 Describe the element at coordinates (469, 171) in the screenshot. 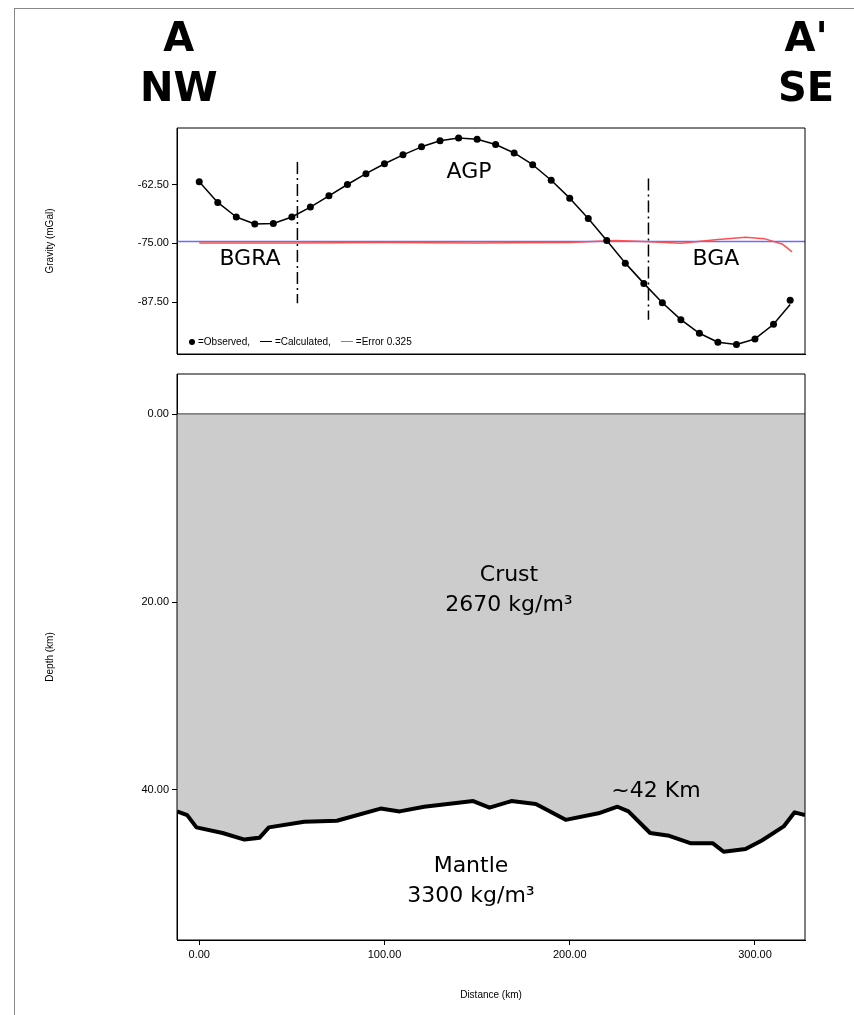

I see `annotation: AGP` at that location.